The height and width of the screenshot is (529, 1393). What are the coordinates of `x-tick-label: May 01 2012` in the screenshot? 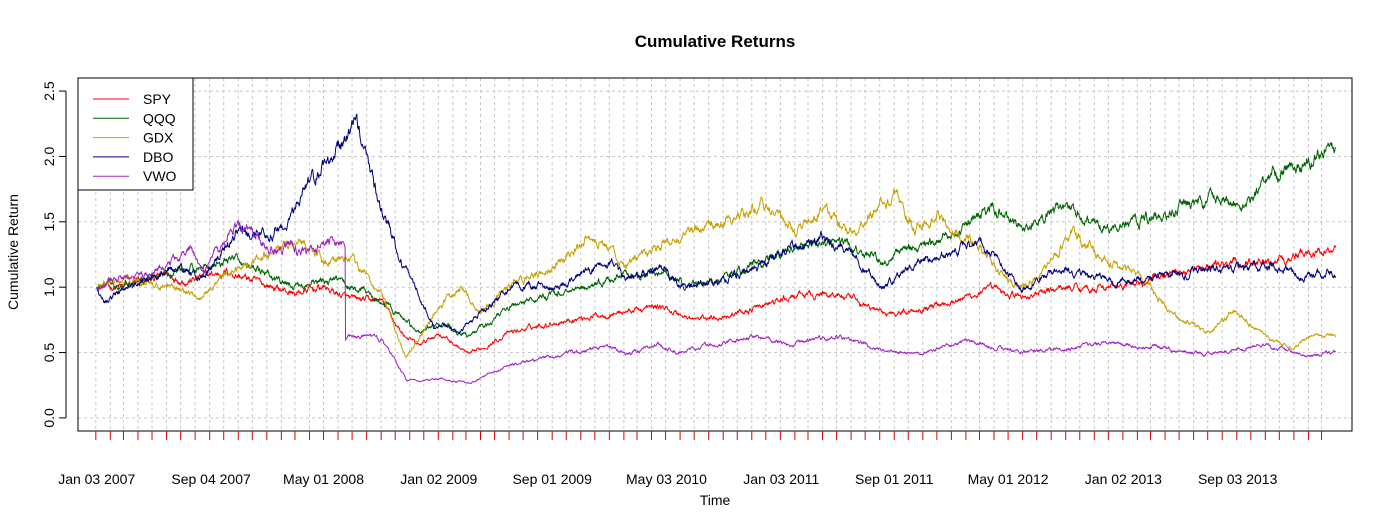 It's located at (1008, 479).